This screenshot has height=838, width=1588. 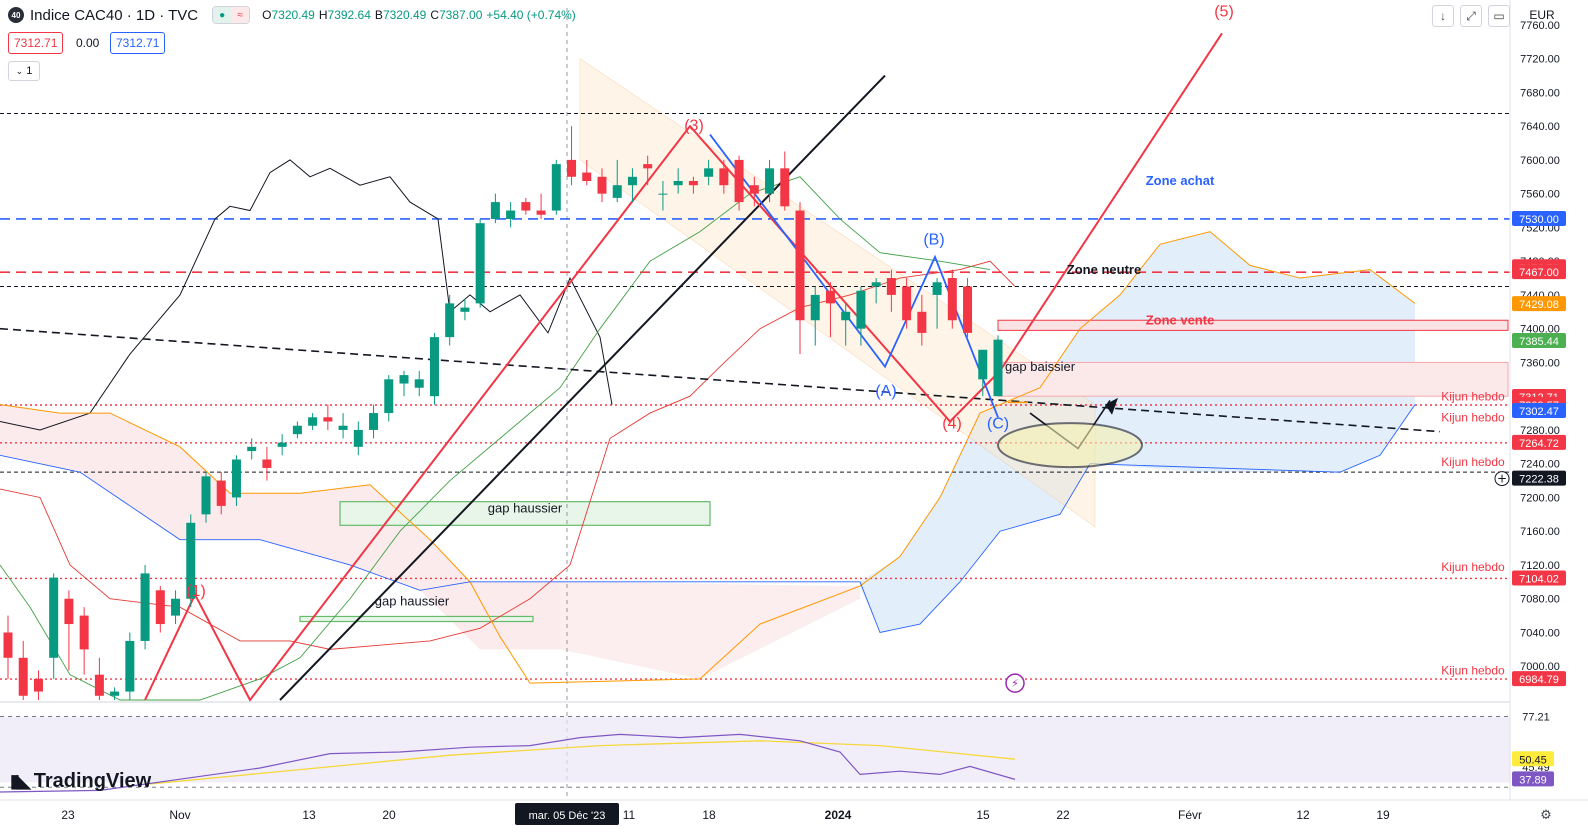 I want to click on fullscreen-icon: ⤢, so click(x=1471, y=16).